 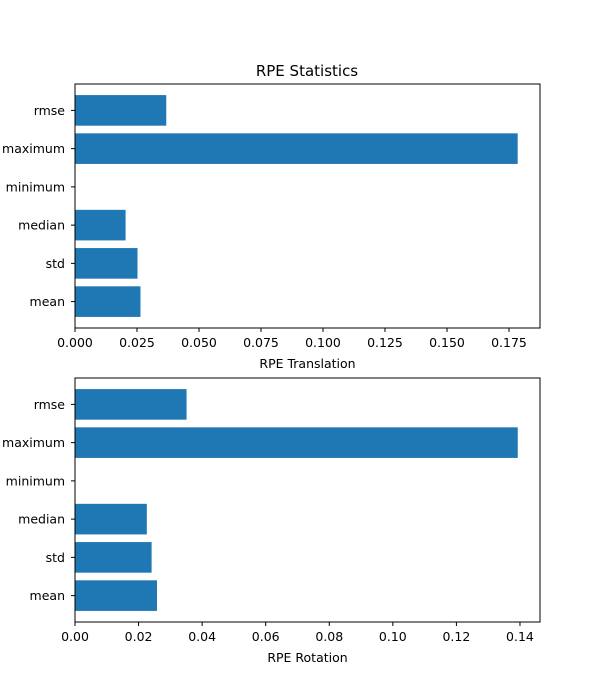 I want to click on x-tick-label: 0.14, so click(x=520, y=636).